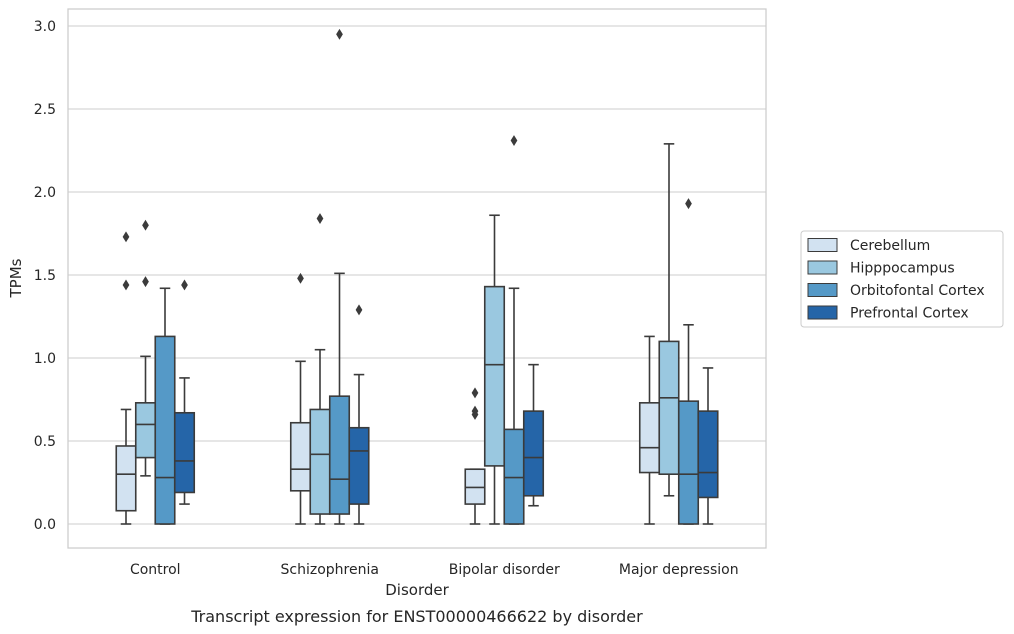 The image size is (1014, 634). Describe the element at coordinates (45, 359) in the screenshot. I see `y-tick-label: 1.0` at that location.